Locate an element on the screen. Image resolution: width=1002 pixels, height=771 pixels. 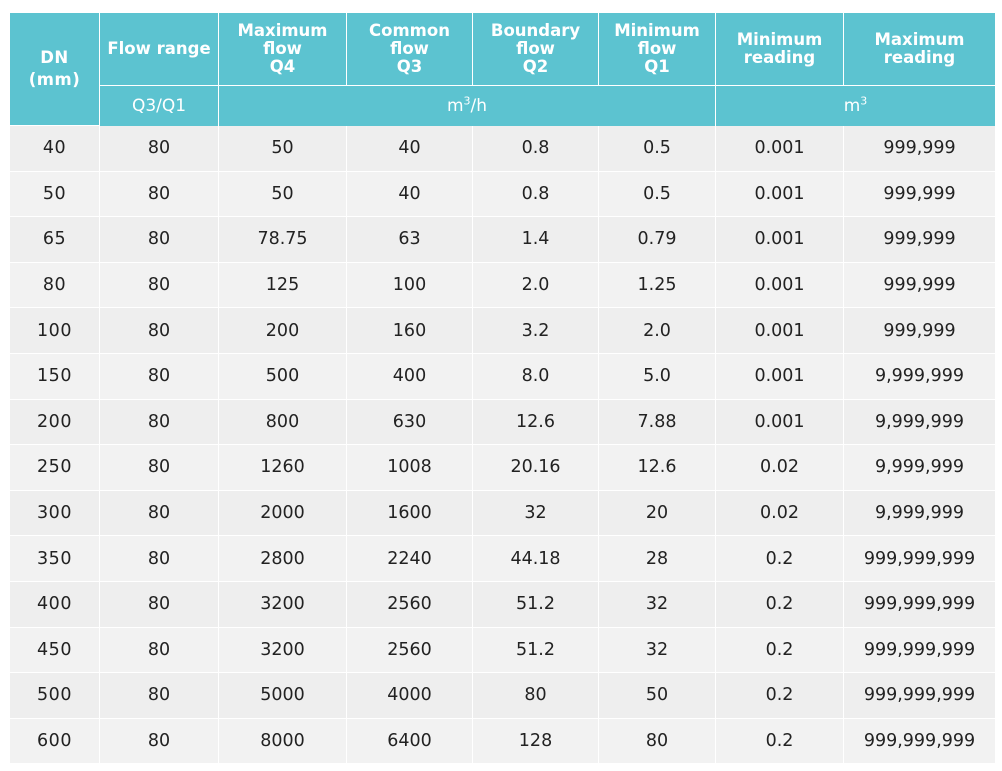
header-flow-range: Flow range is located at coordinates (159, 49).